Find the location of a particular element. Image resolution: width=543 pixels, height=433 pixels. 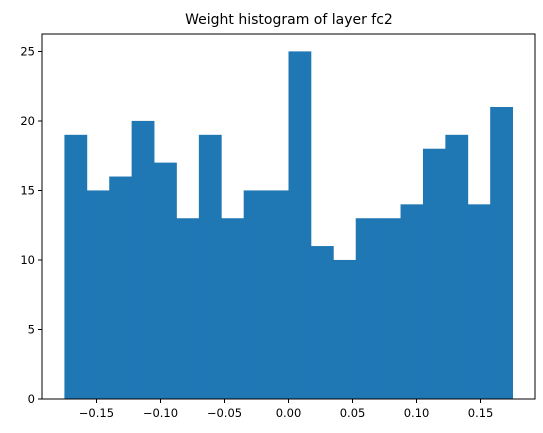

x-tick-label: 0.05 is located at coordinates (353, 413).